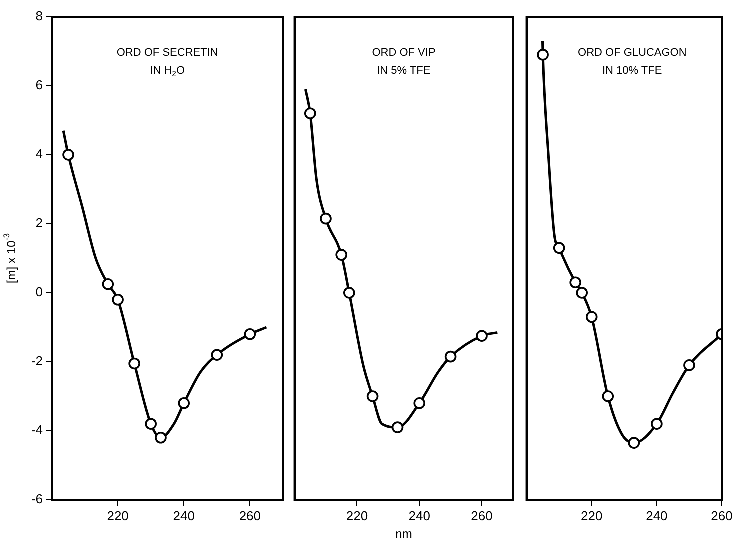 The image size is (736, 542). What do you see at coordinates (37, 430) in the screenshot?
I see `y-tick-label: -4` at bounding box center [37, 430].